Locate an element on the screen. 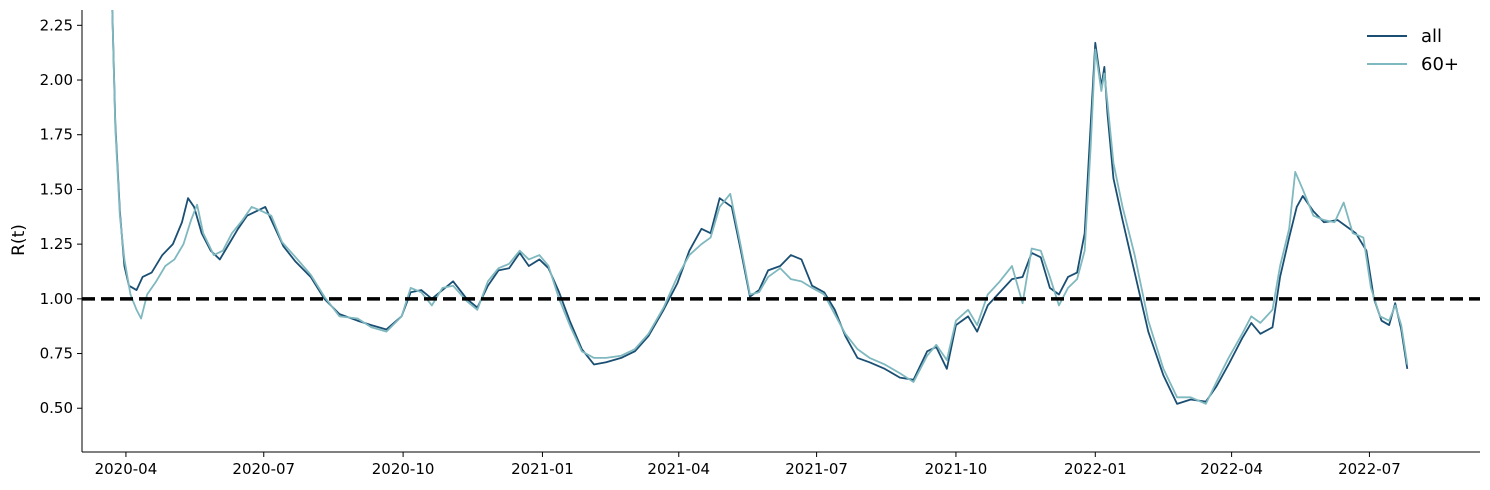 This screenshot has width=1490, height=490. x-tick-label: 2021-07 is located at coordinates (816, 469).